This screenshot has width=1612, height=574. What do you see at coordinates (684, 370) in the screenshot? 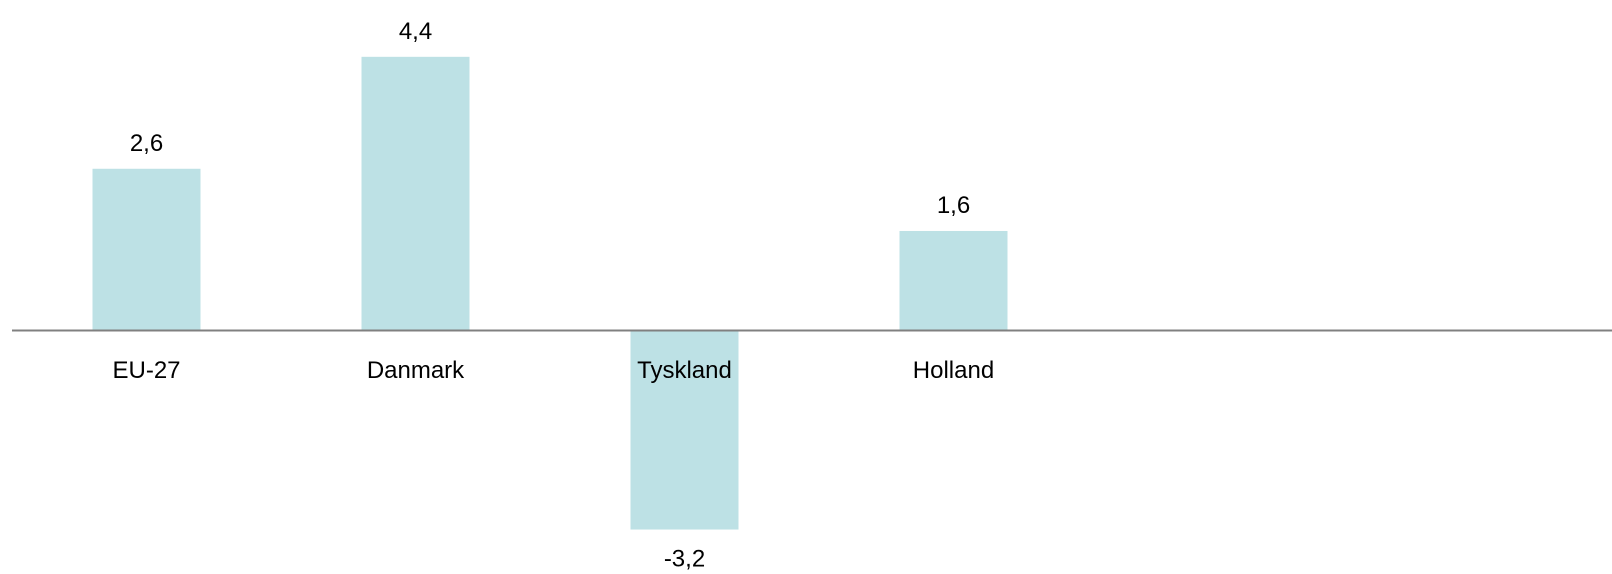
I see `category-label: Tyskland` at bounding box center [684, 370].